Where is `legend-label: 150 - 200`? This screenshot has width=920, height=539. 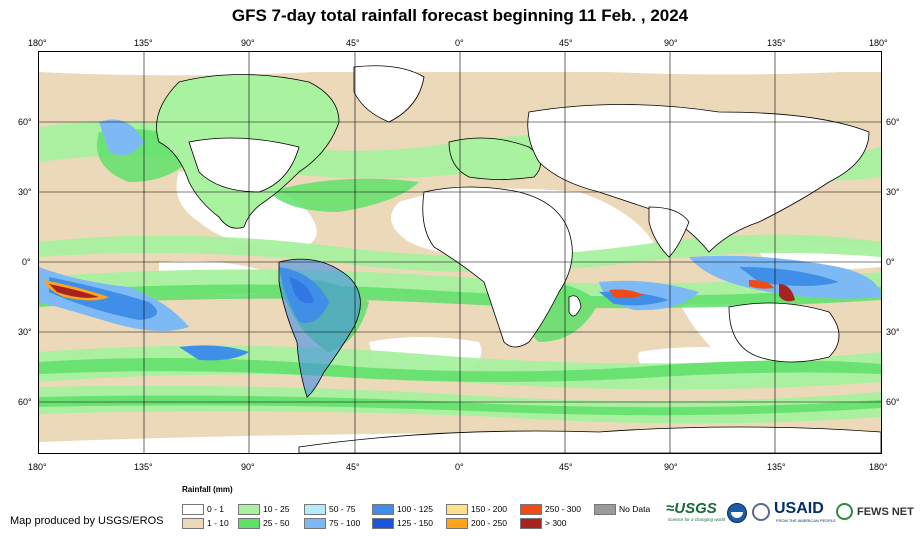 legend-label: 150 - 200 is located at coordinates (489, 509).